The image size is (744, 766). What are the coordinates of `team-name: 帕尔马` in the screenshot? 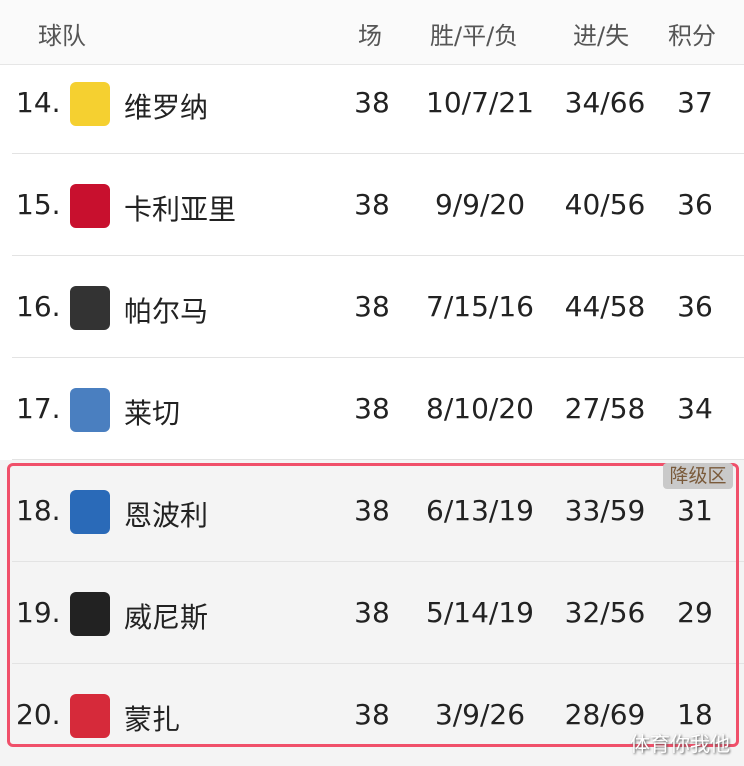 It's located at (166, 311).